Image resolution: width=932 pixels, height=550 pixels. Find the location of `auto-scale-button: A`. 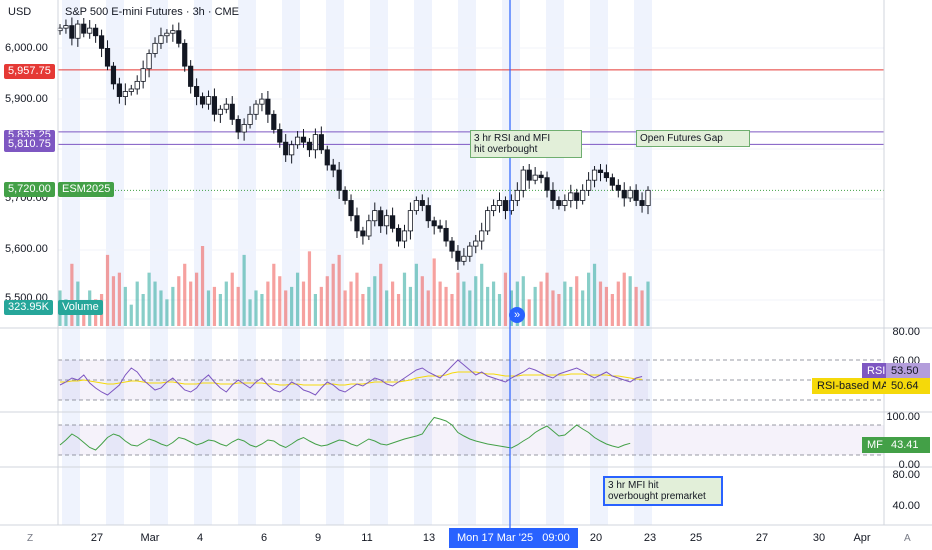

auto-scale-button: A is located at coordinates (907, 538).